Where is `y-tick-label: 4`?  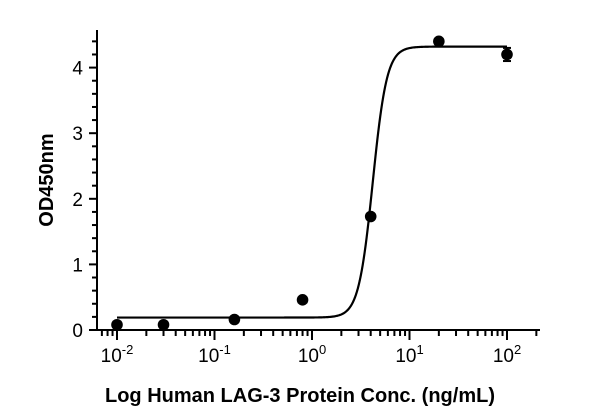
y-tick-label: 4 is located at coordinates (77, 69).